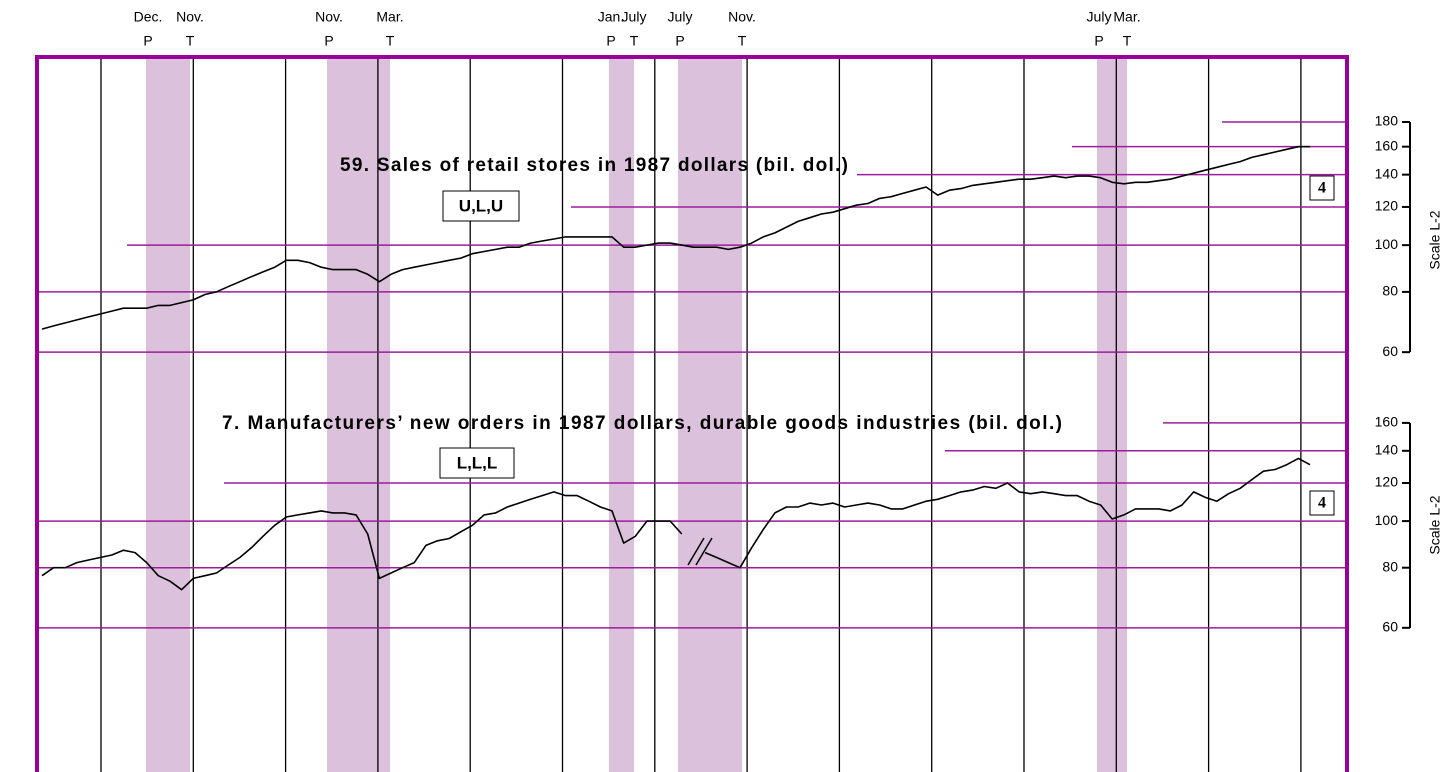 The width and height of the screenshot is (1448, 772). What do you see at coordinates (148, 17) in the screenshot?
I see `peak-month: Dec.` at bounding box center [148, 17].